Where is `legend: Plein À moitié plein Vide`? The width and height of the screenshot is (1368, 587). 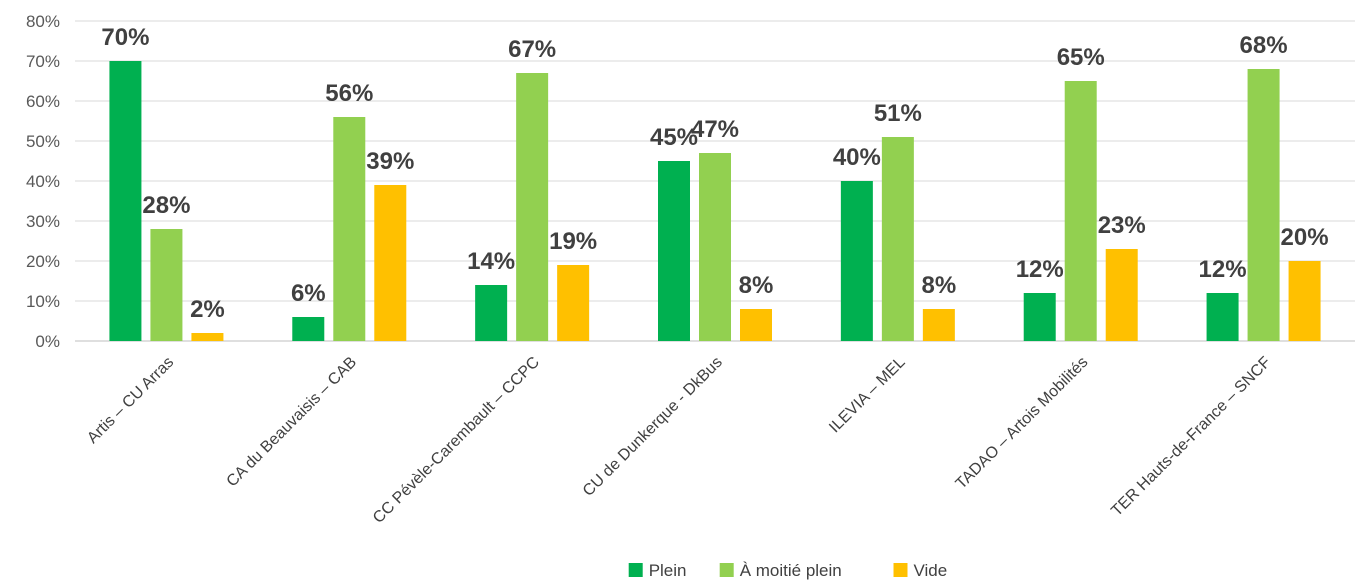 legend: Plein À moitié plein Vide is located at coordinates (788, 570).